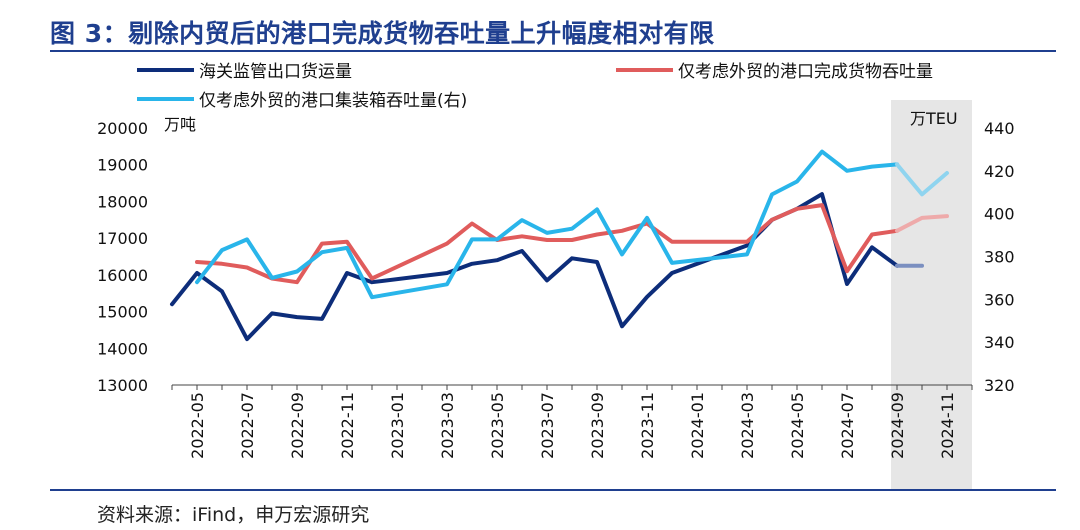  I want to click on x-tick-label: 2024-11, so click(947, 425).